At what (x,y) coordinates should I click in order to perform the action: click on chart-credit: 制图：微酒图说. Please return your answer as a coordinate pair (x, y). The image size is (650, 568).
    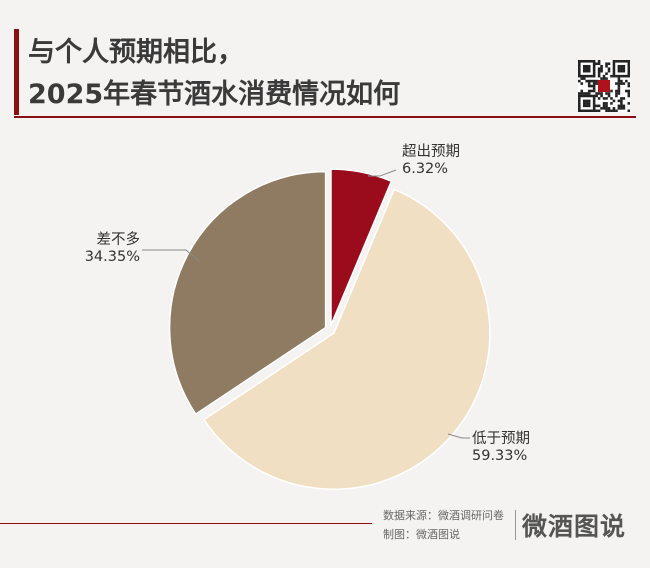
    Looking at the image, I should click on (421, 534).